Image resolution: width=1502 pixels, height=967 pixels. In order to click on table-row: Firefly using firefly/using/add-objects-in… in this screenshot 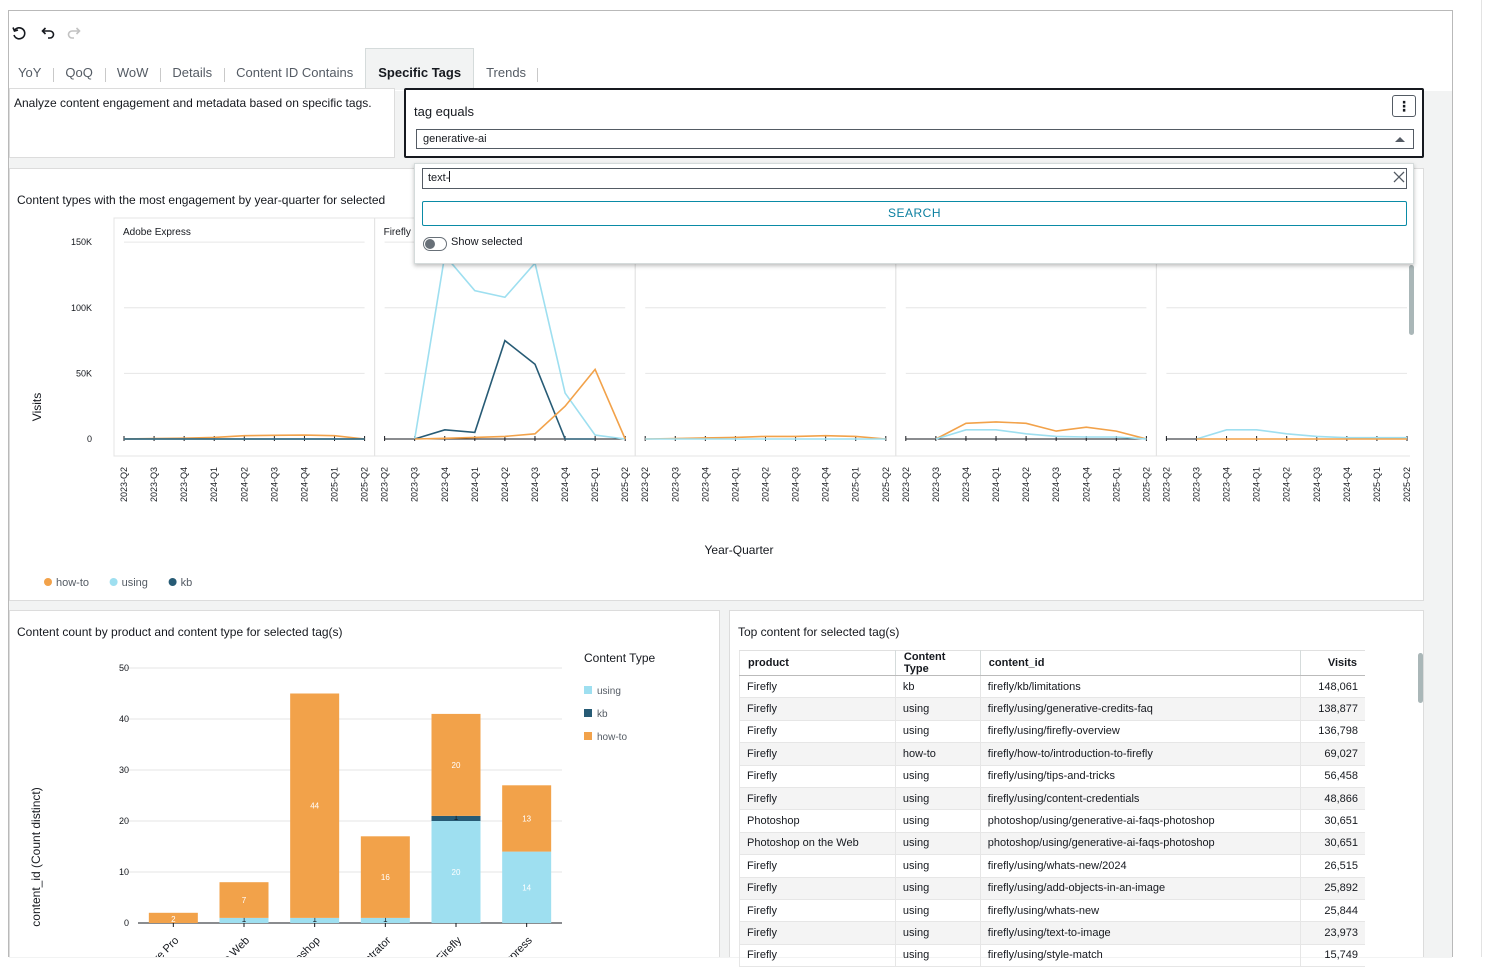, I will do `click(1052, 888)`.